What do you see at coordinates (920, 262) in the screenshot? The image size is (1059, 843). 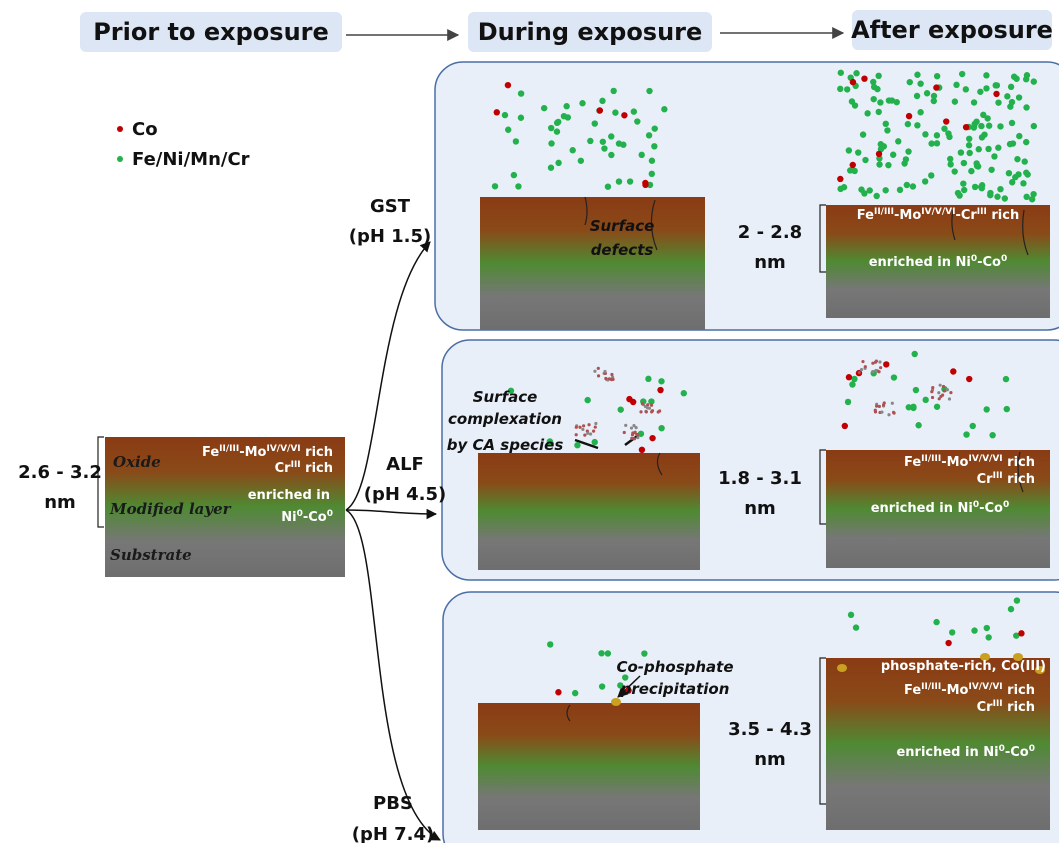 I see `text: enriched in Ni` at bounding box center [920, 262].